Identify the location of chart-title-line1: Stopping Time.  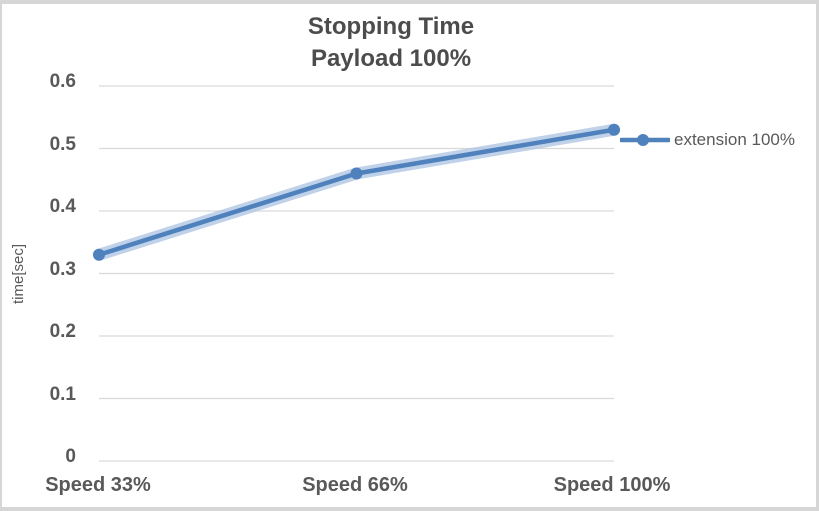
(391, 26).